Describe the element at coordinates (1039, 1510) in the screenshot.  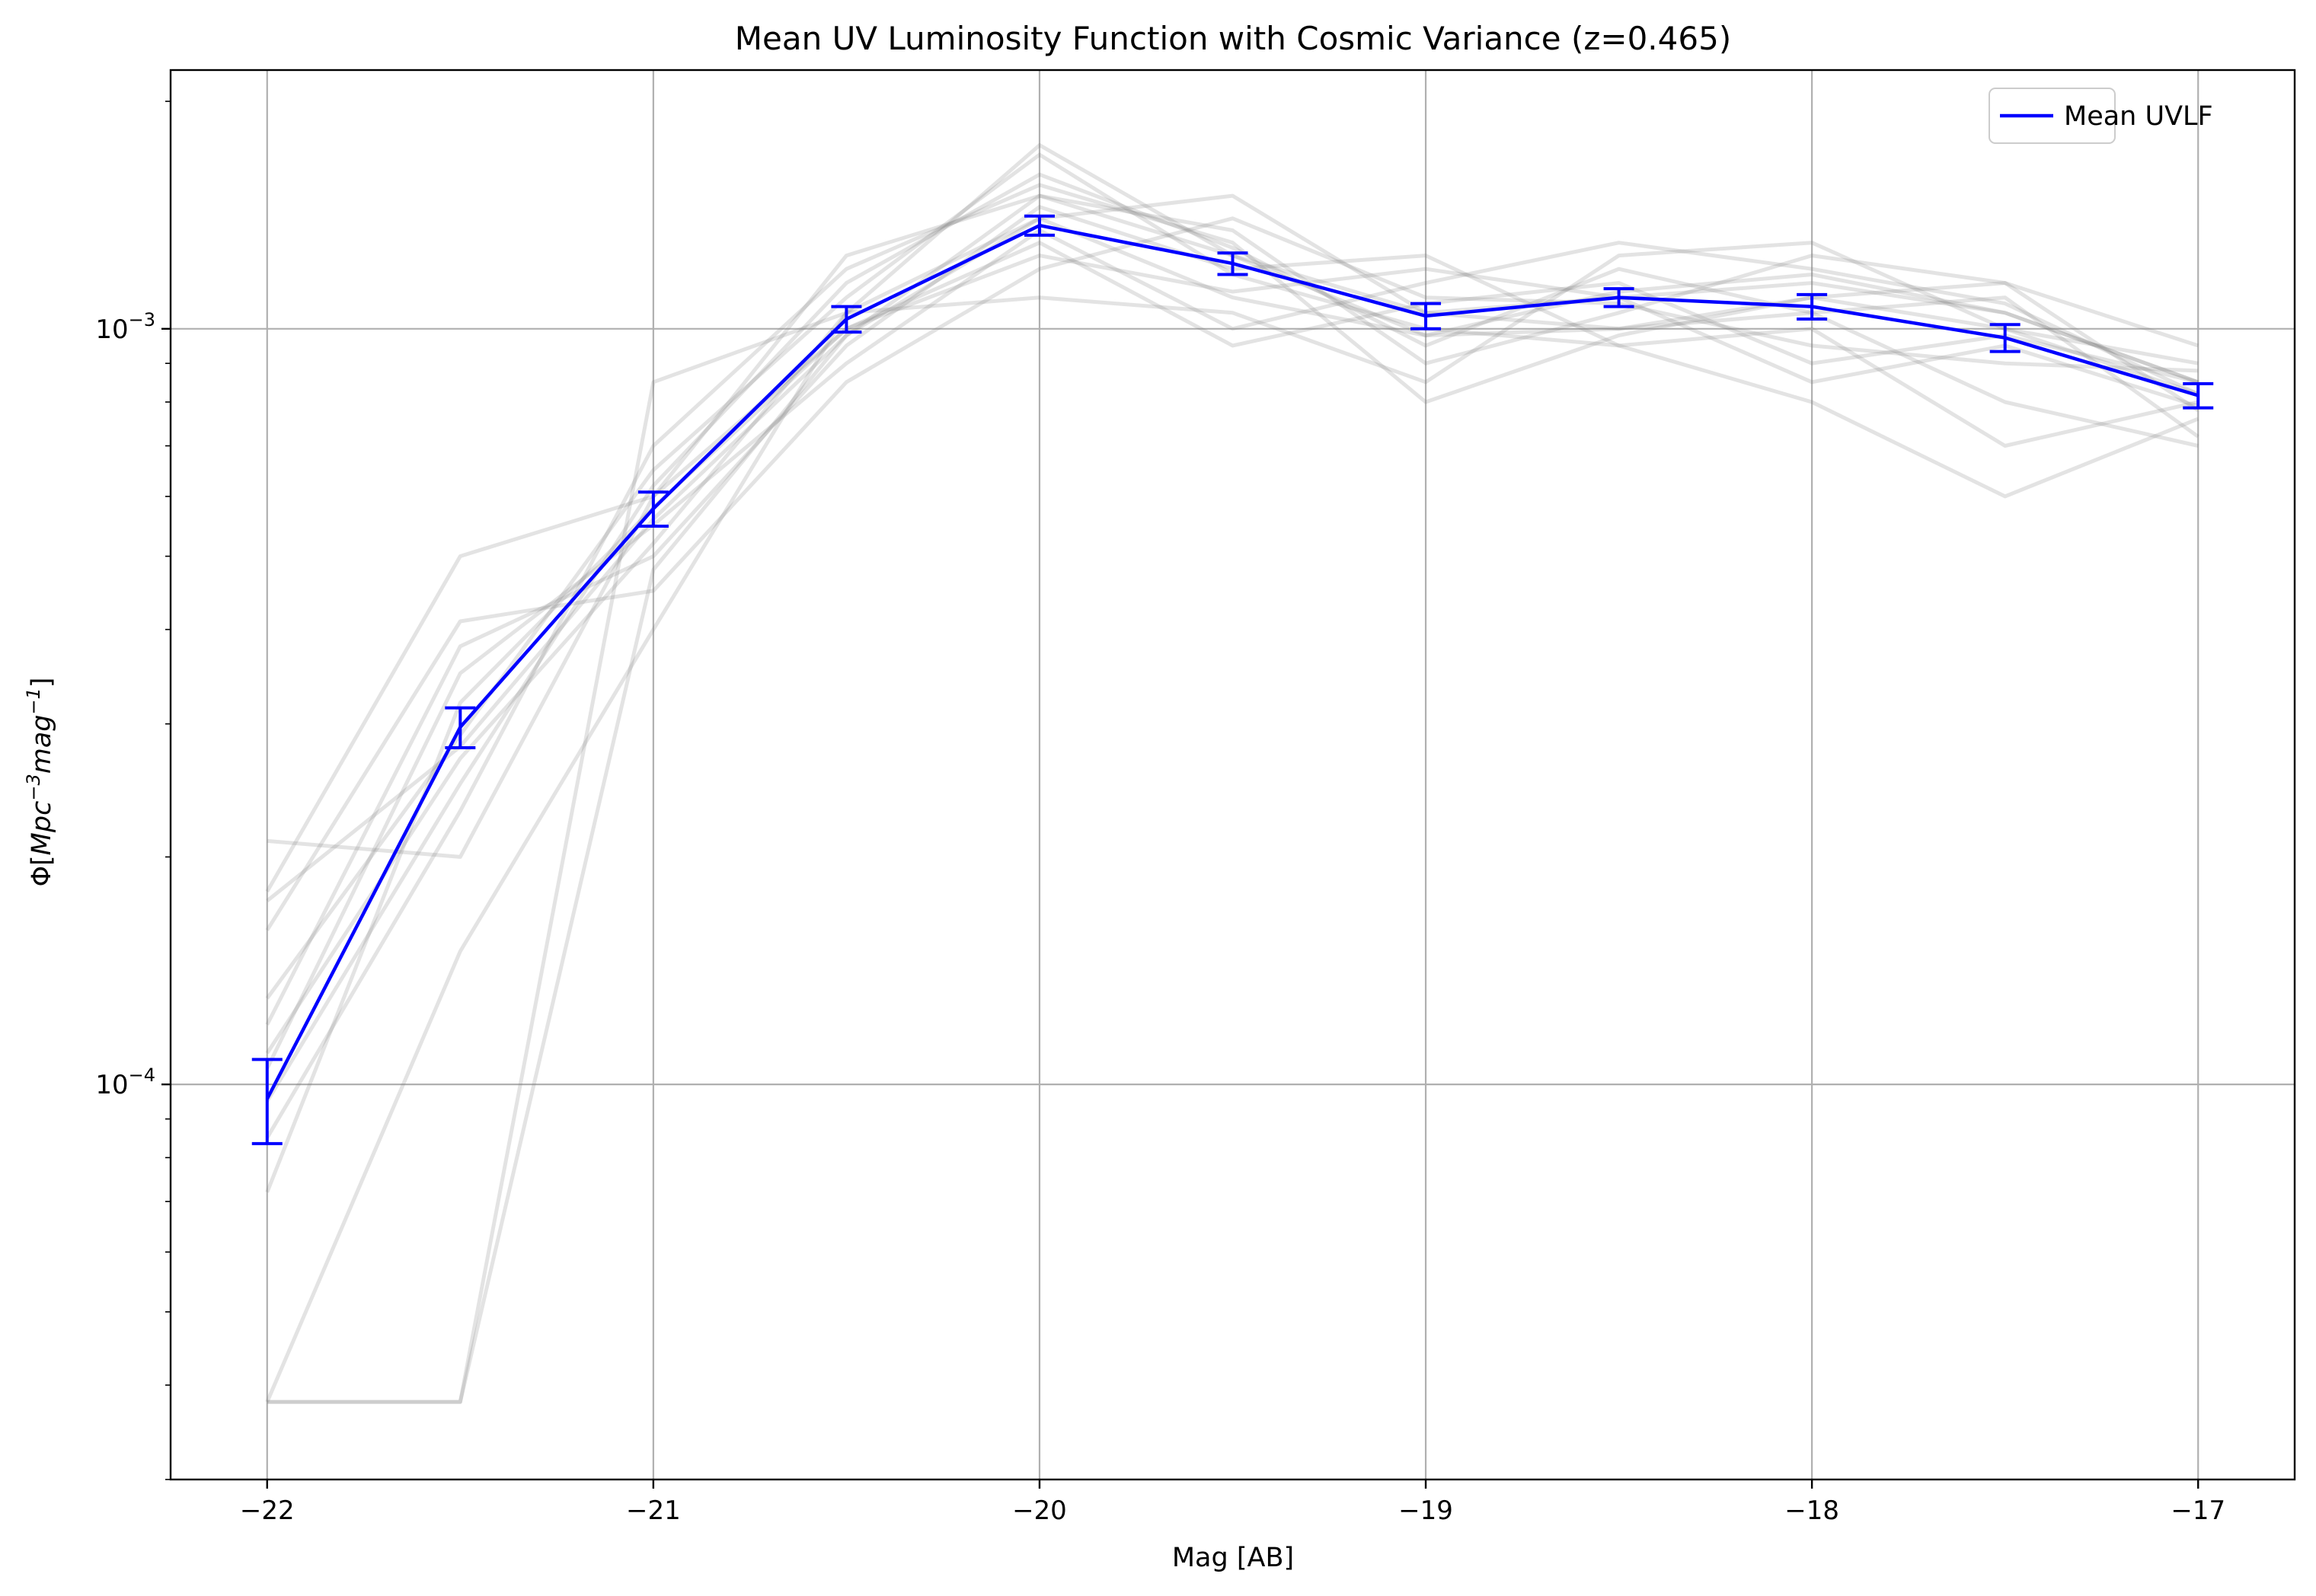
I see `x-tick-label: −20` at that location.